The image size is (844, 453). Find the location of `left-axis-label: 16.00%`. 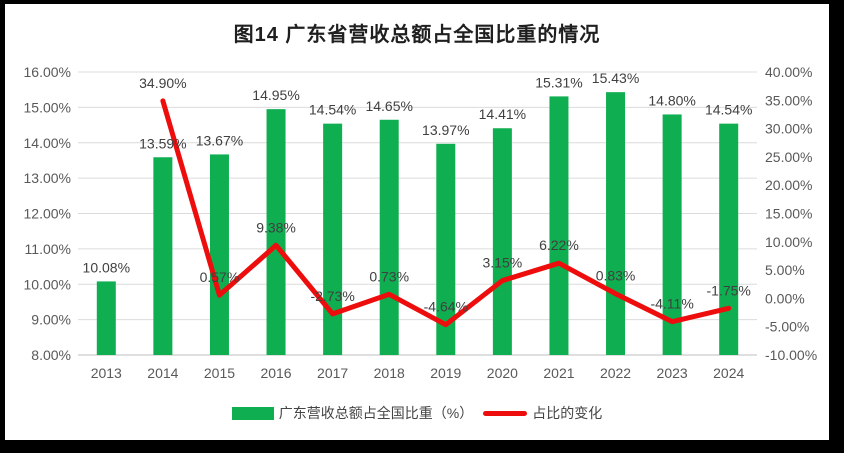

left-axis-label: 16.00% is located at coordinates (47, 72).